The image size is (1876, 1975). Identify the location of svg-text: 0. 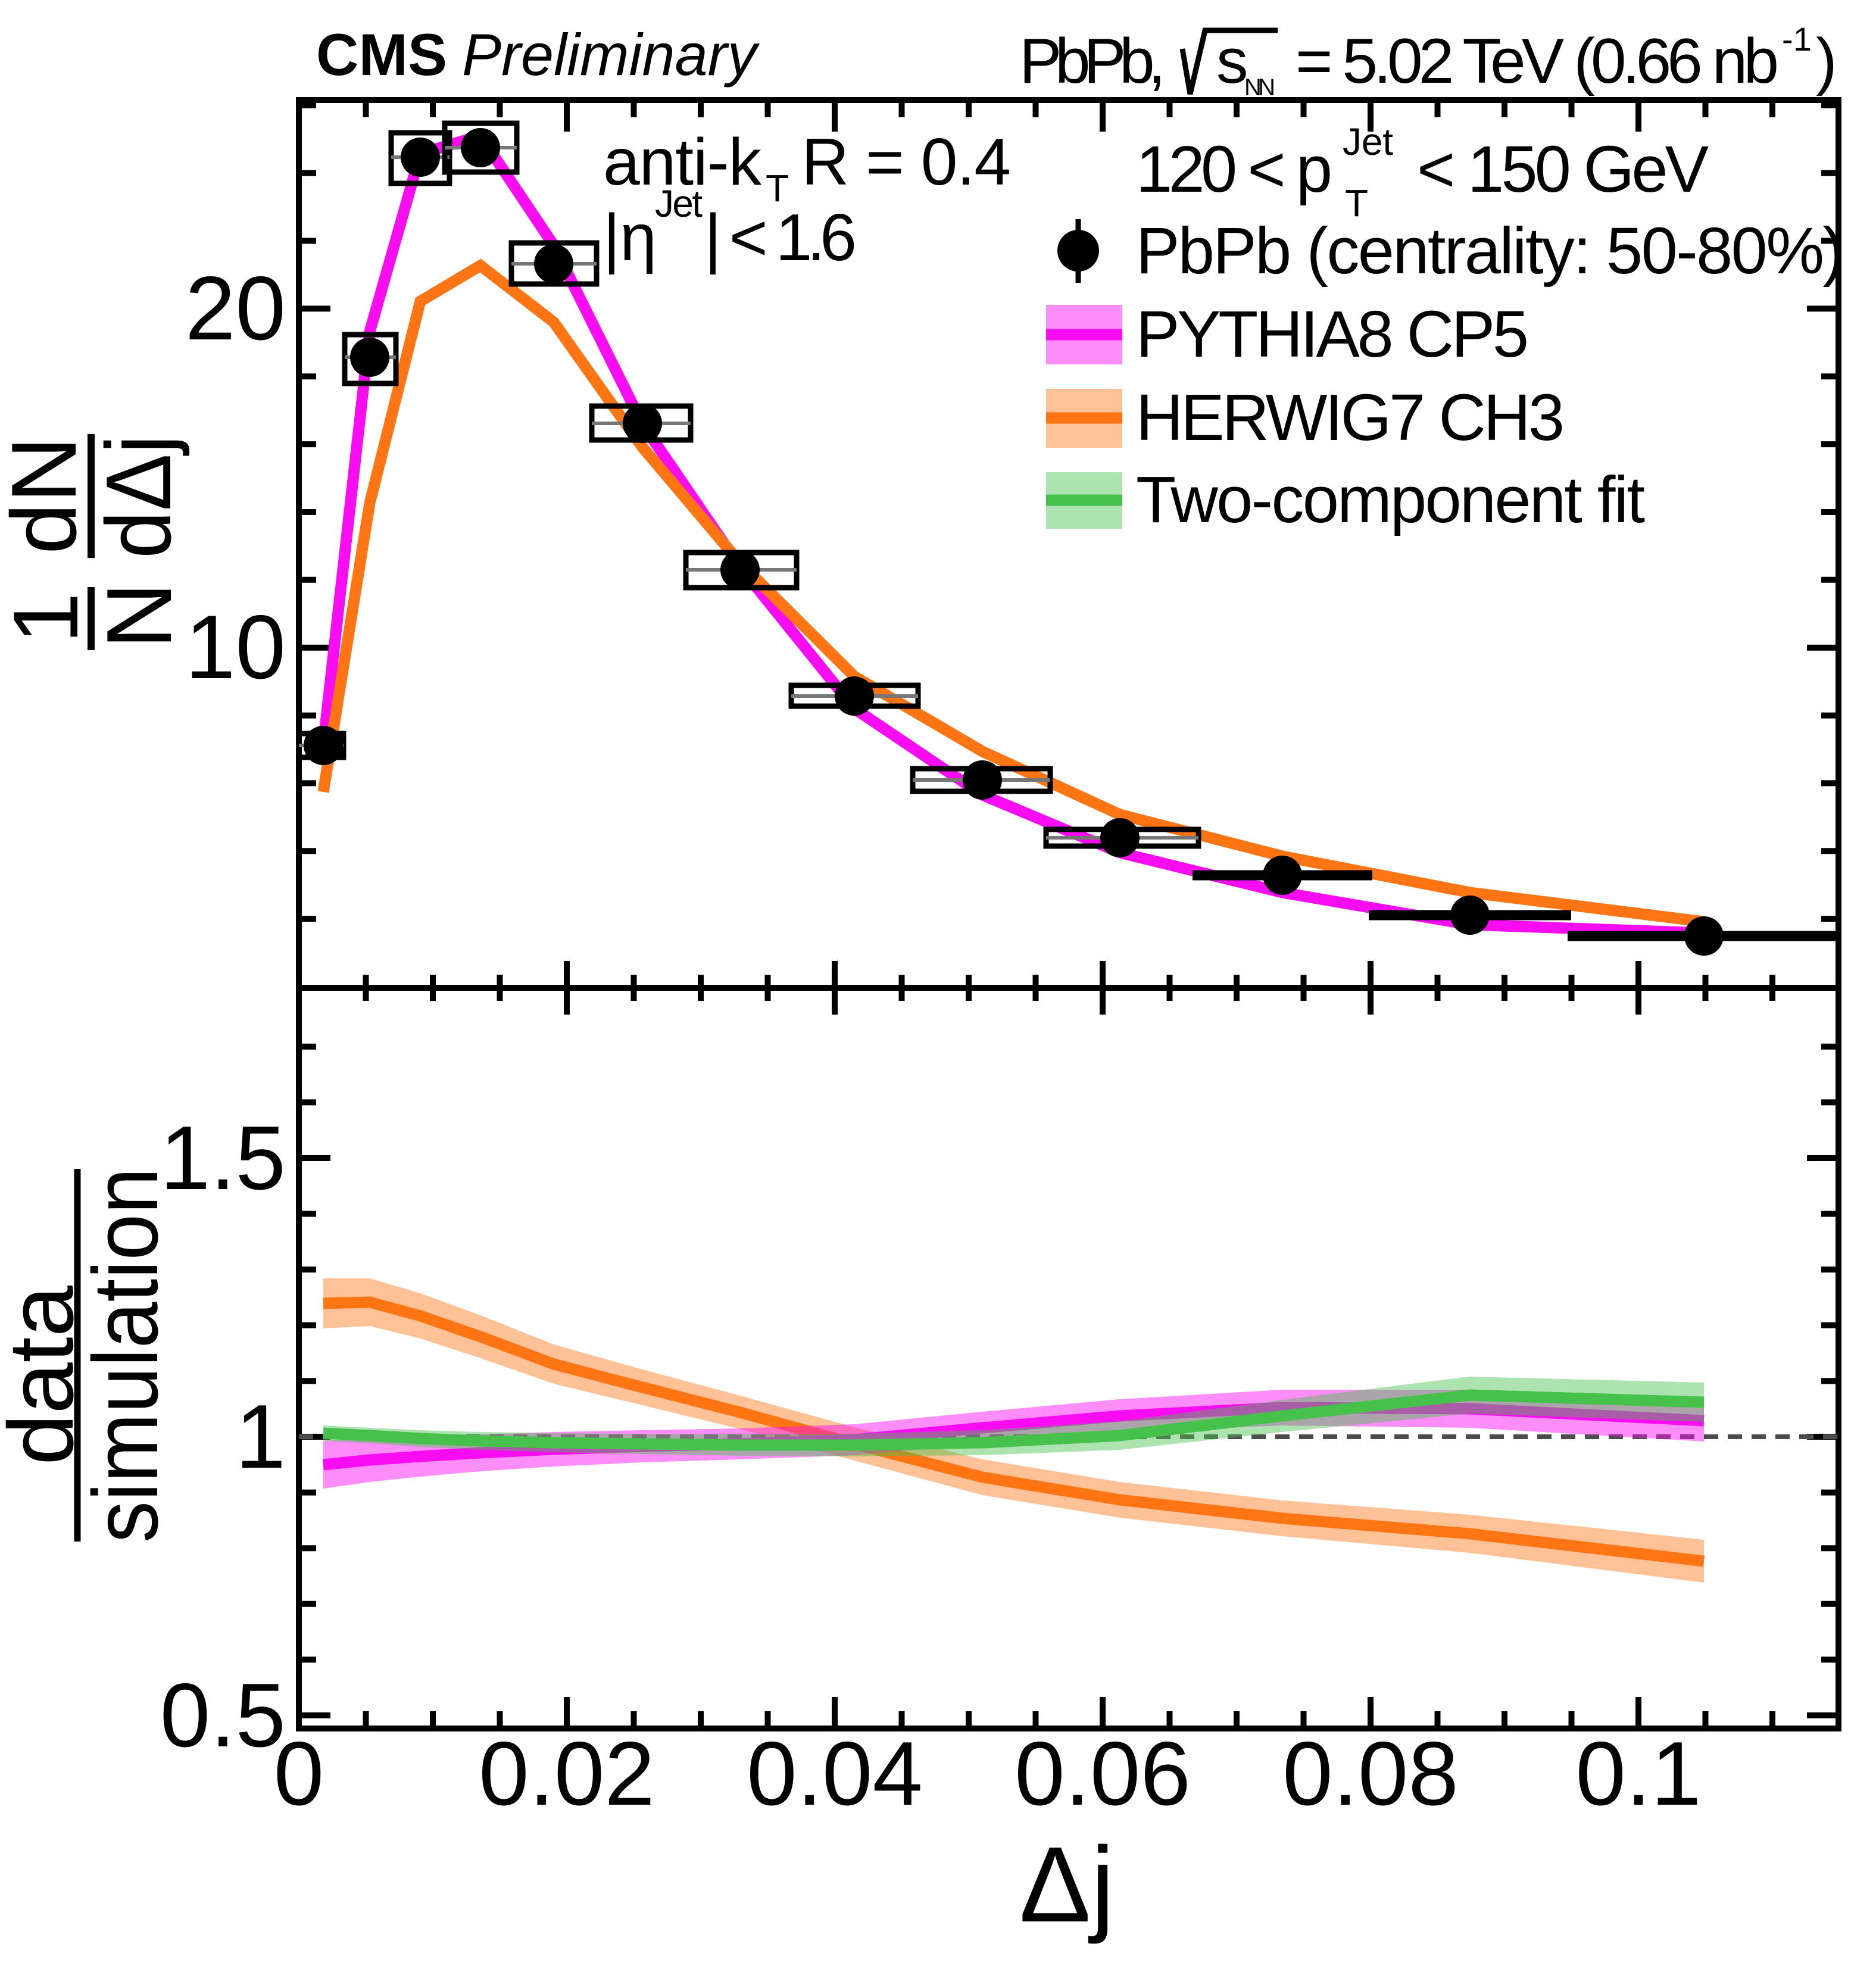
(299, 1773).